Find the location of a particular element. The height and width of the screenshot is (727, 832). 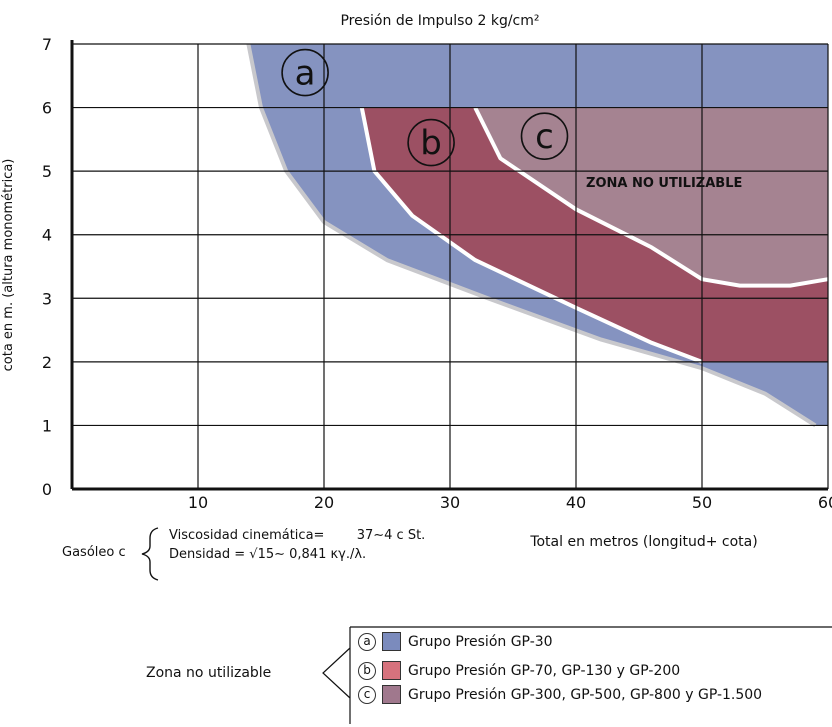

x-tick-label: 50 is located at coordinates (702, 502).